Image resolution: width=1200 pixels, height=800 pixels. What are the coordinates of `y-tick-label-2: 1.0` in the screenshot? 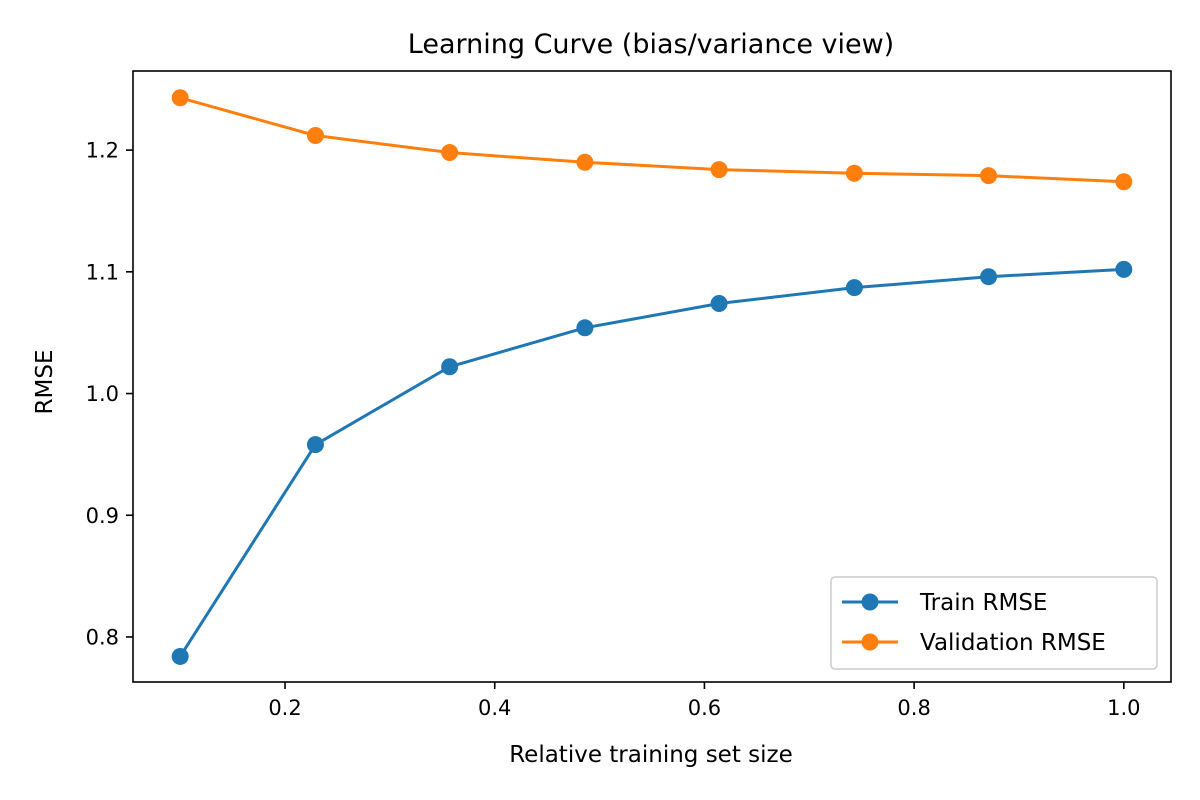 It's located at (102, 394).